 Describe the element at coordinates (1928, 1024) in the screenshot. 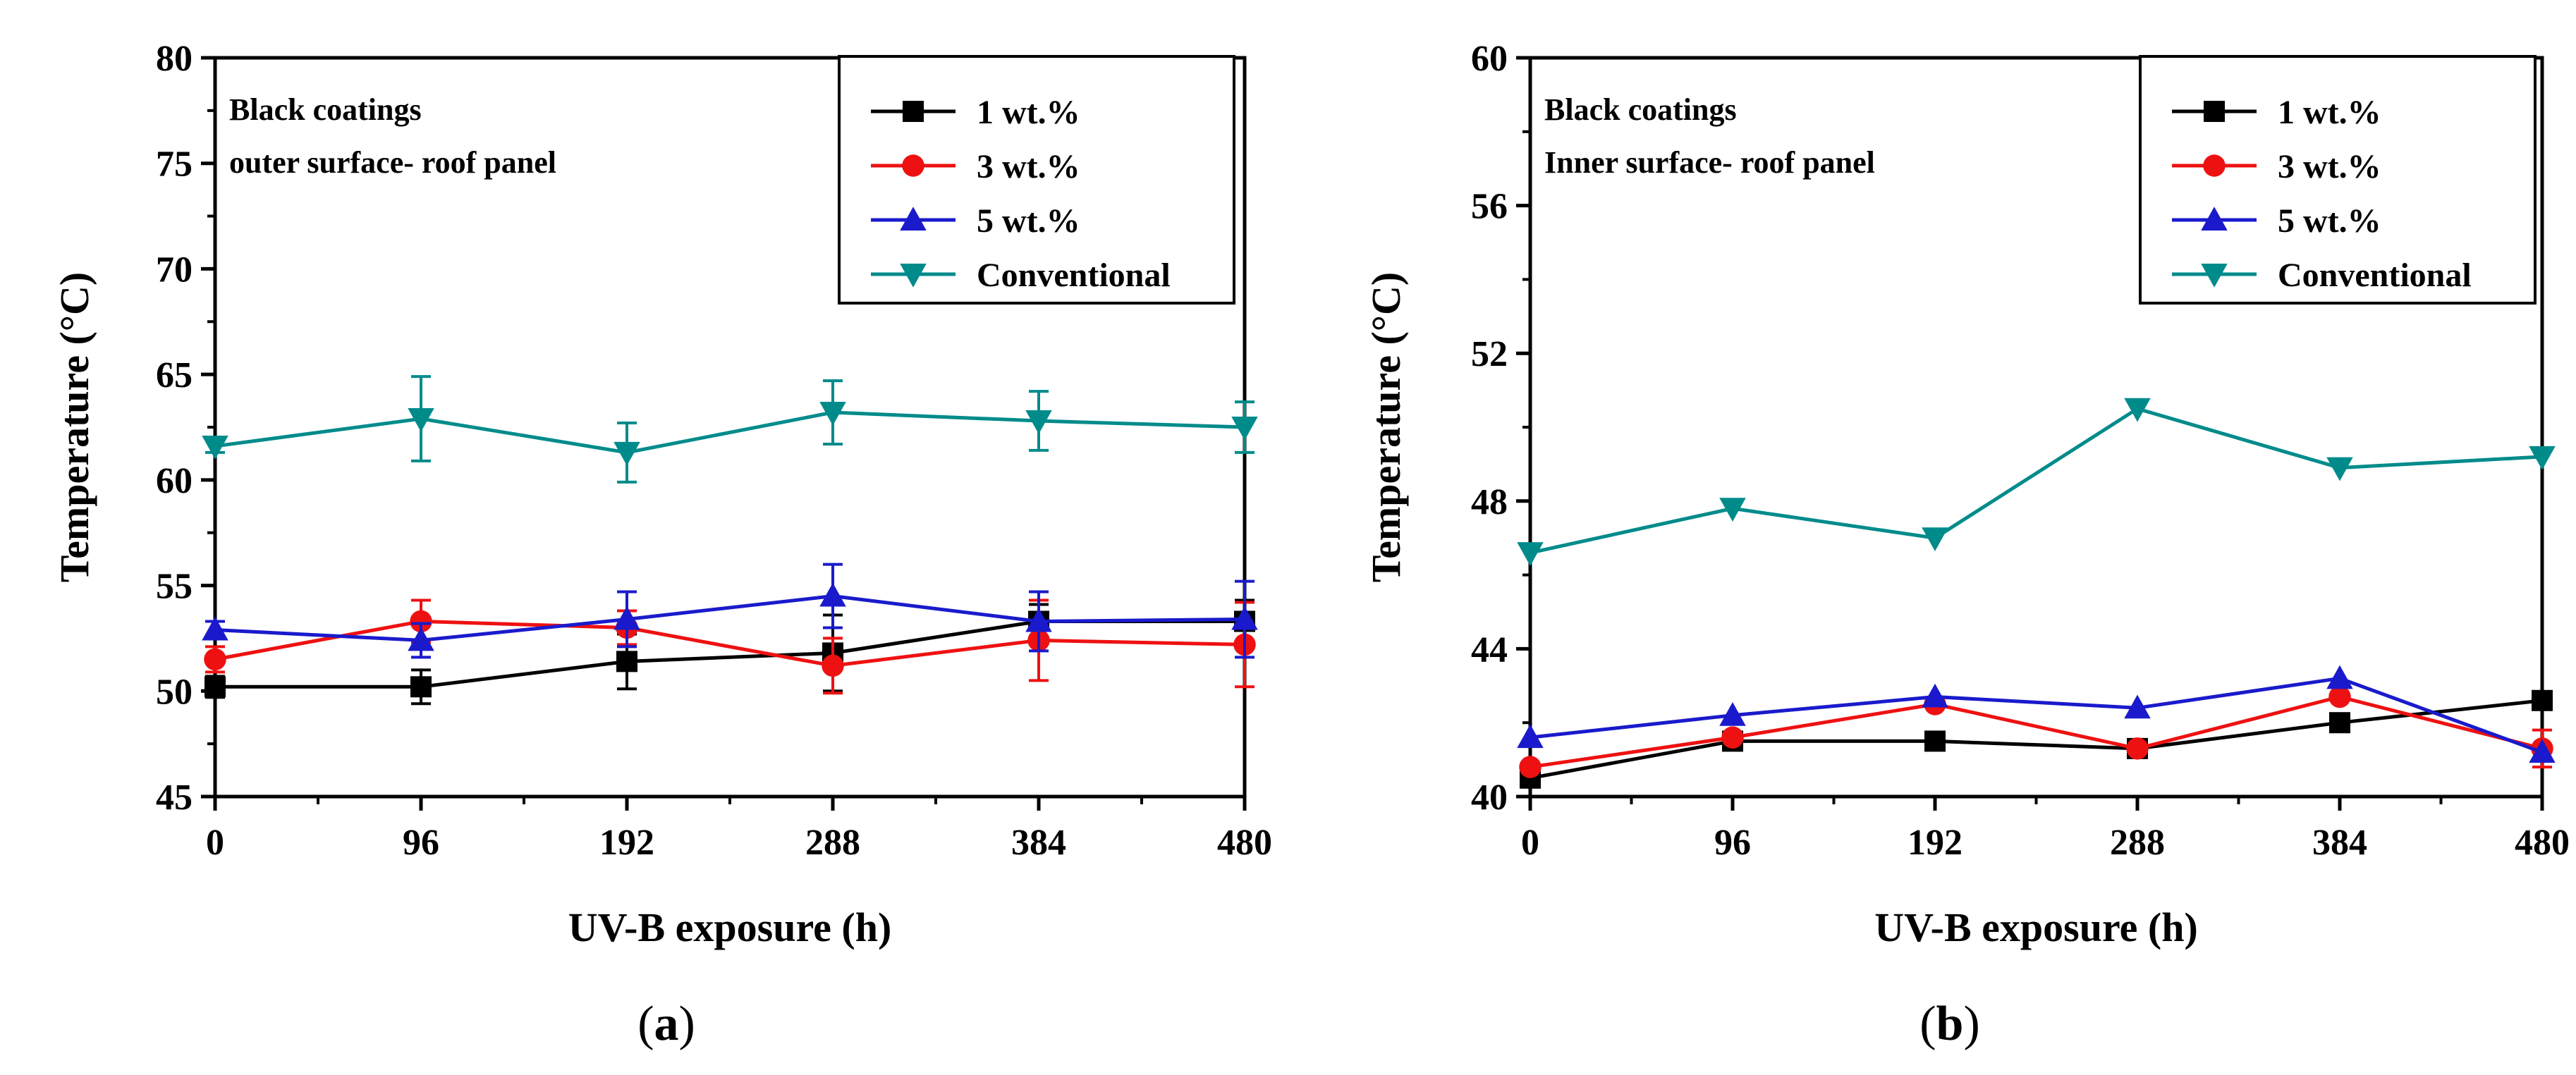

I see `caption-open: (` at that location.